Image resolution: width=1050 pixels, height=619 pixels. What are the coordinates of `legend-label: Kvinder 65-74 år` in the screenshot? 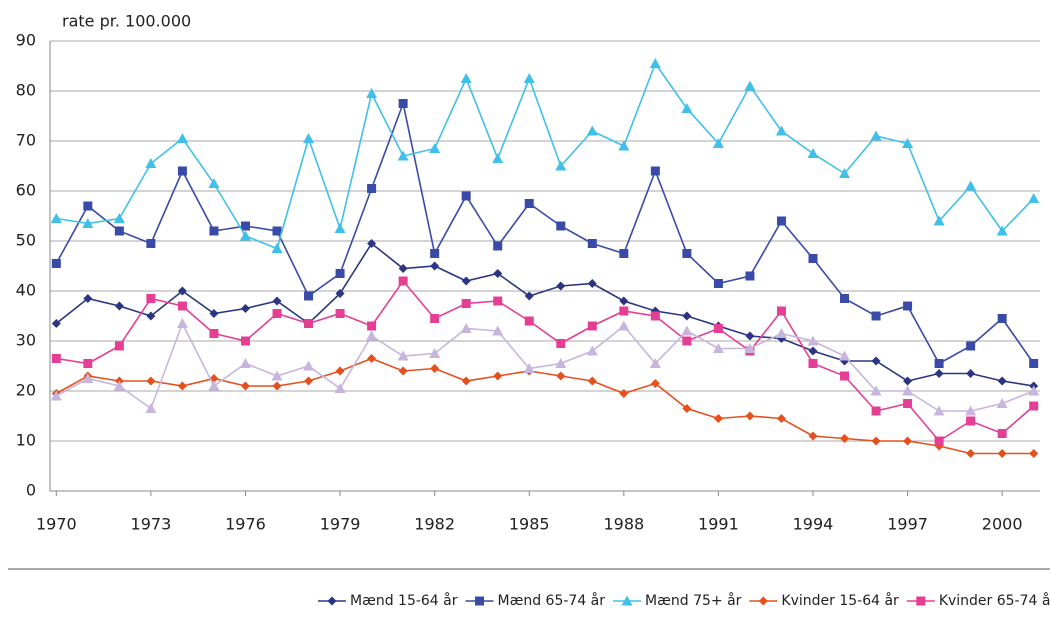 It's located at (994, 600).